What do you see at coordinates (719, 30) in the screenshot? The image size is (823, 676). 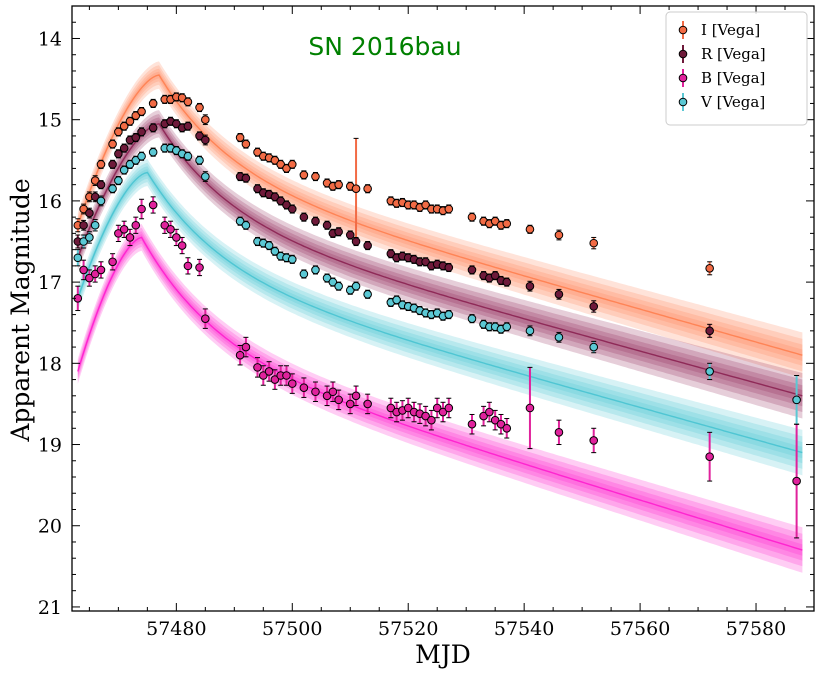 I see `legend-entry-i: I [Vega]` at bounding box center [719, 30].